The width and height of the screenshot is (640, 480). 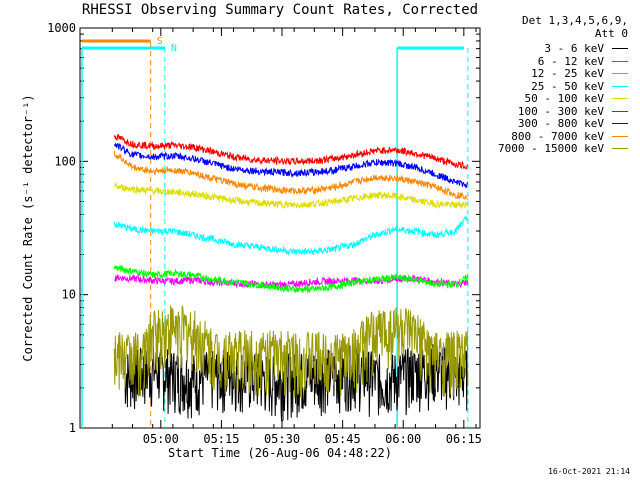 What do you see at coordinates (221, 439) in the screenshot?
I see `x-tick-label: 05:15` at bounding box center [221, 439].